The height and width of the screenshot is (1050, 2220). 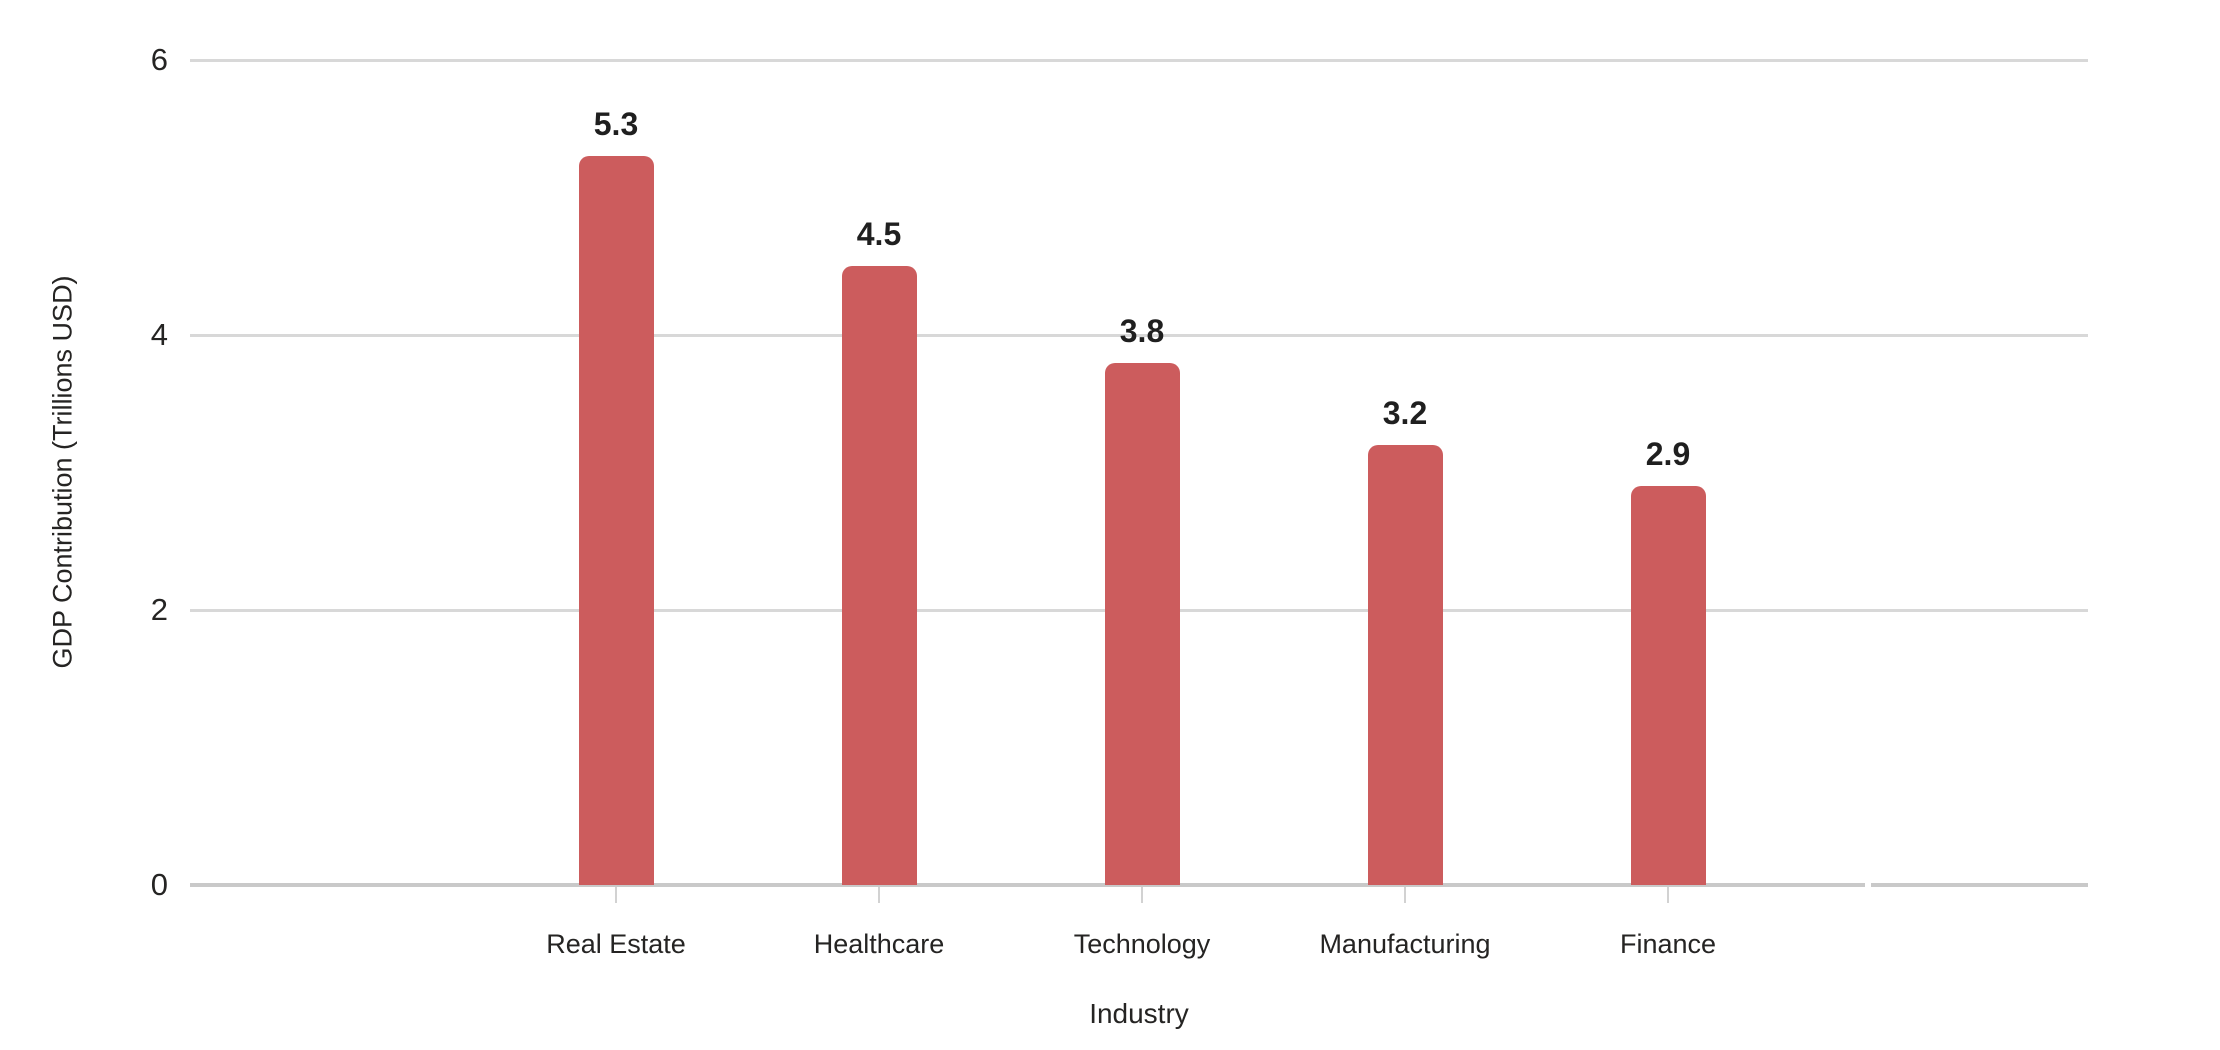 I want to click on bar-value-label: 2.9, so click(x=1668, y=454).